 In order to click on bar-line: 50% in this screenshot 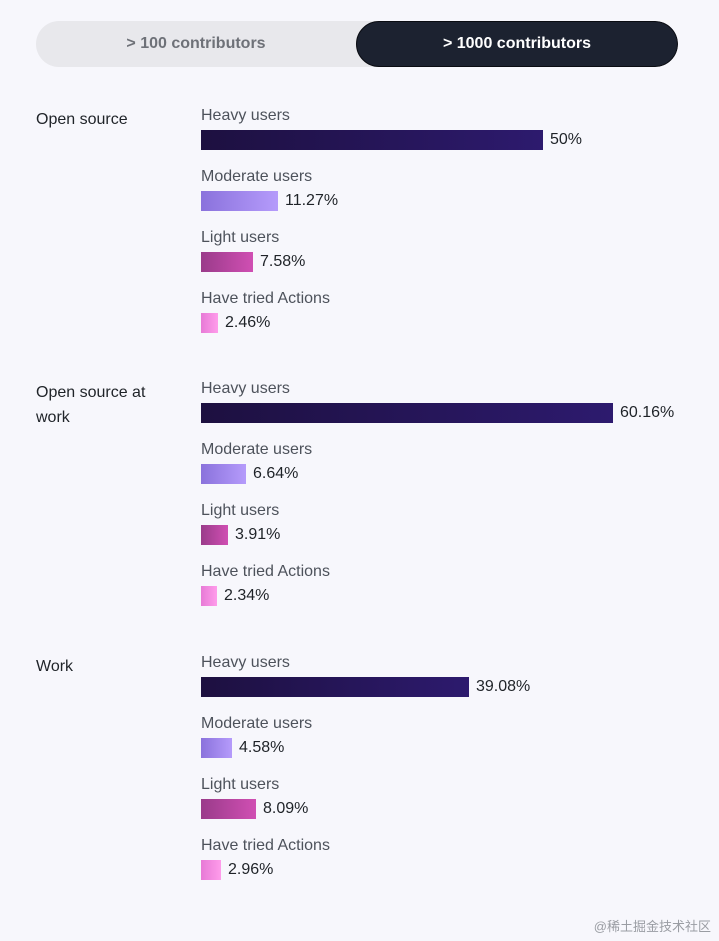, I will do `click(391, 140)`.